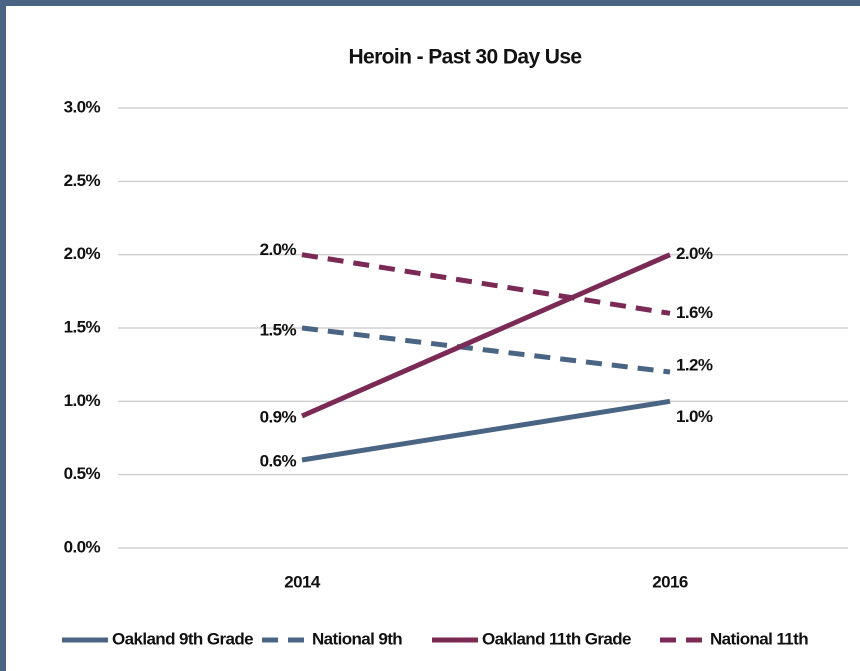  What do you see at coordinates (302, 581) in the screenshot?
I see `x-tick-label: 2014` at bounding box center [302, 581].